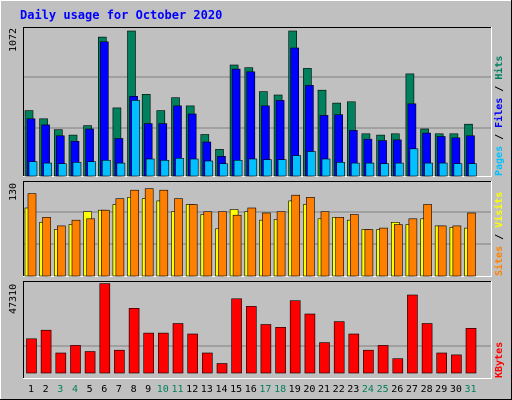  I want to click on legend-sites: Sites, so click(499, 261).